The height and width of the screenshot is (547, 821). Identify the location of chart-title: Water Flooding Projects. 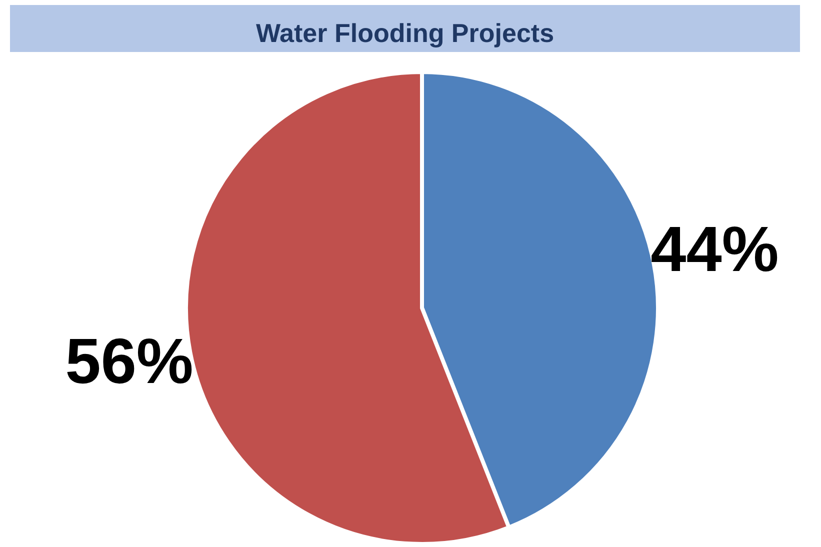
(405, 33).